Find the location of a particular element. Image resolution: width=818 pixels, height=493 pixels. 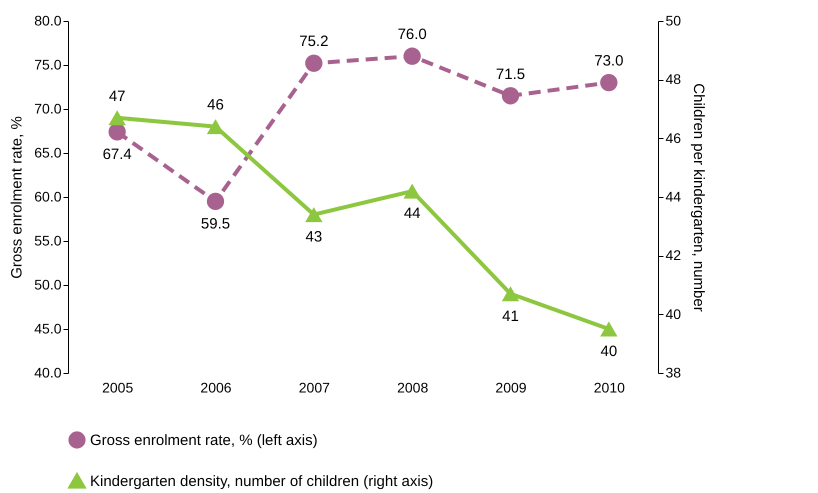

y2-tick-label: 42 is located at coordinates (674, 255).